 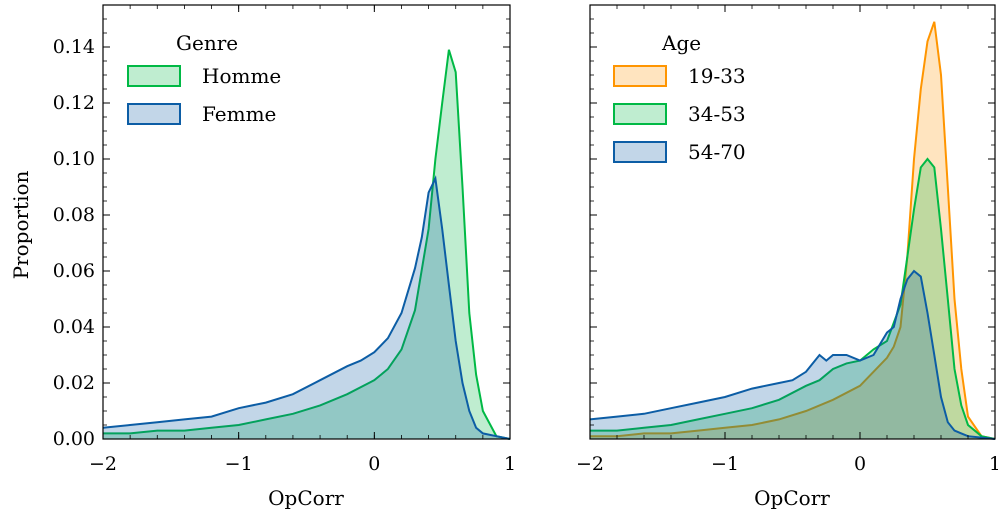 I want to click on legend-swatch-femme, so click(x=154, y=114).